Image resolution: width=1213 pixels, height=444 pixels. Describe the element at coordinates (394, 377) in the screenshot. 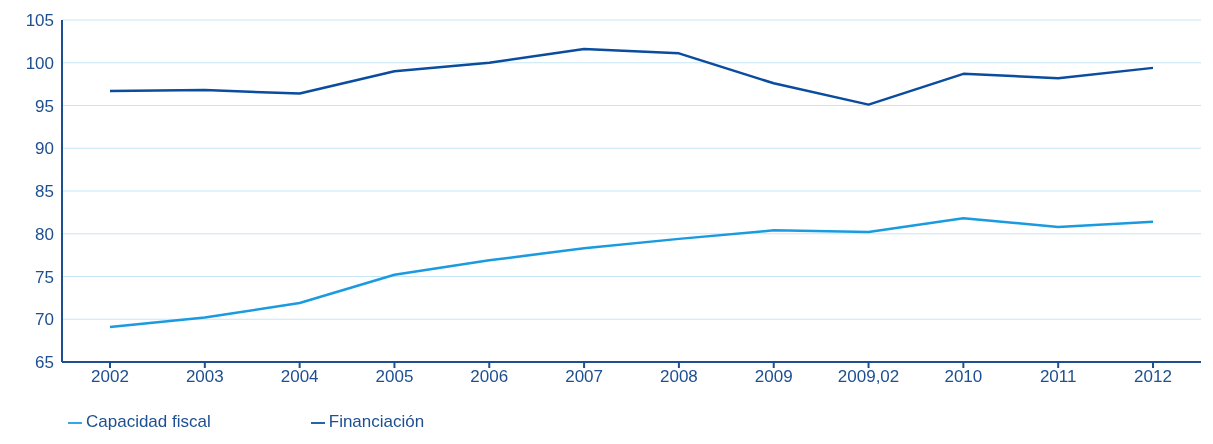

I see `x-tick-label: 2005` at that location.